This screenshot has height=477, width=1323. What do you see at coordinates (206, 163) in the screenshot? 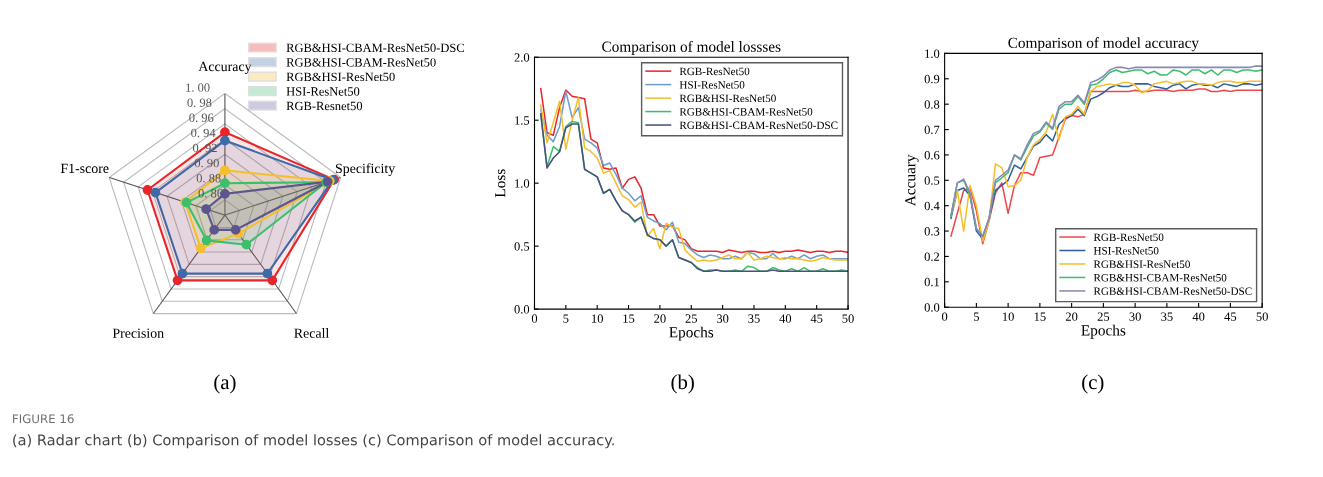
I see `y-tick-label: 0. 90` at bounding box center [206, 163].